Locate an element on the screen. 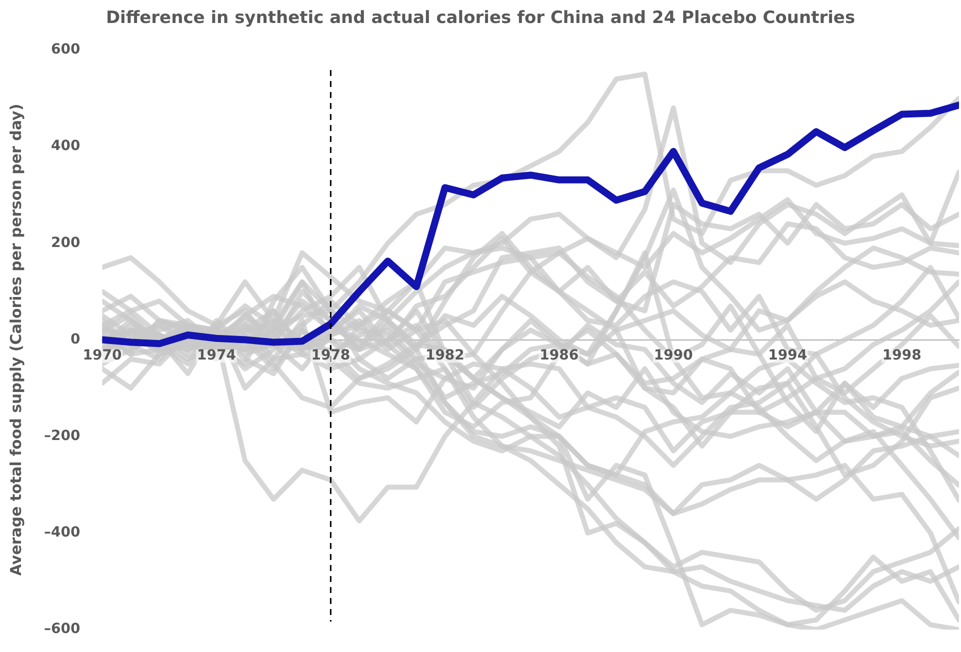 The height and width of the screenshot is (652, 961). y-tick-label: 400 is located at coordinates (65, 146).